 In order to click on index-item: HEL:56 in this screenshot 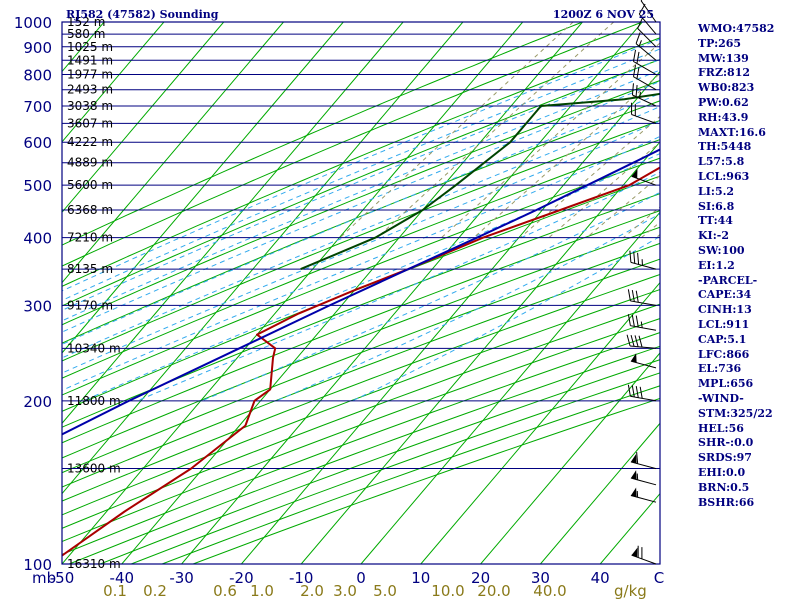, I will do `click(721, 428)`.